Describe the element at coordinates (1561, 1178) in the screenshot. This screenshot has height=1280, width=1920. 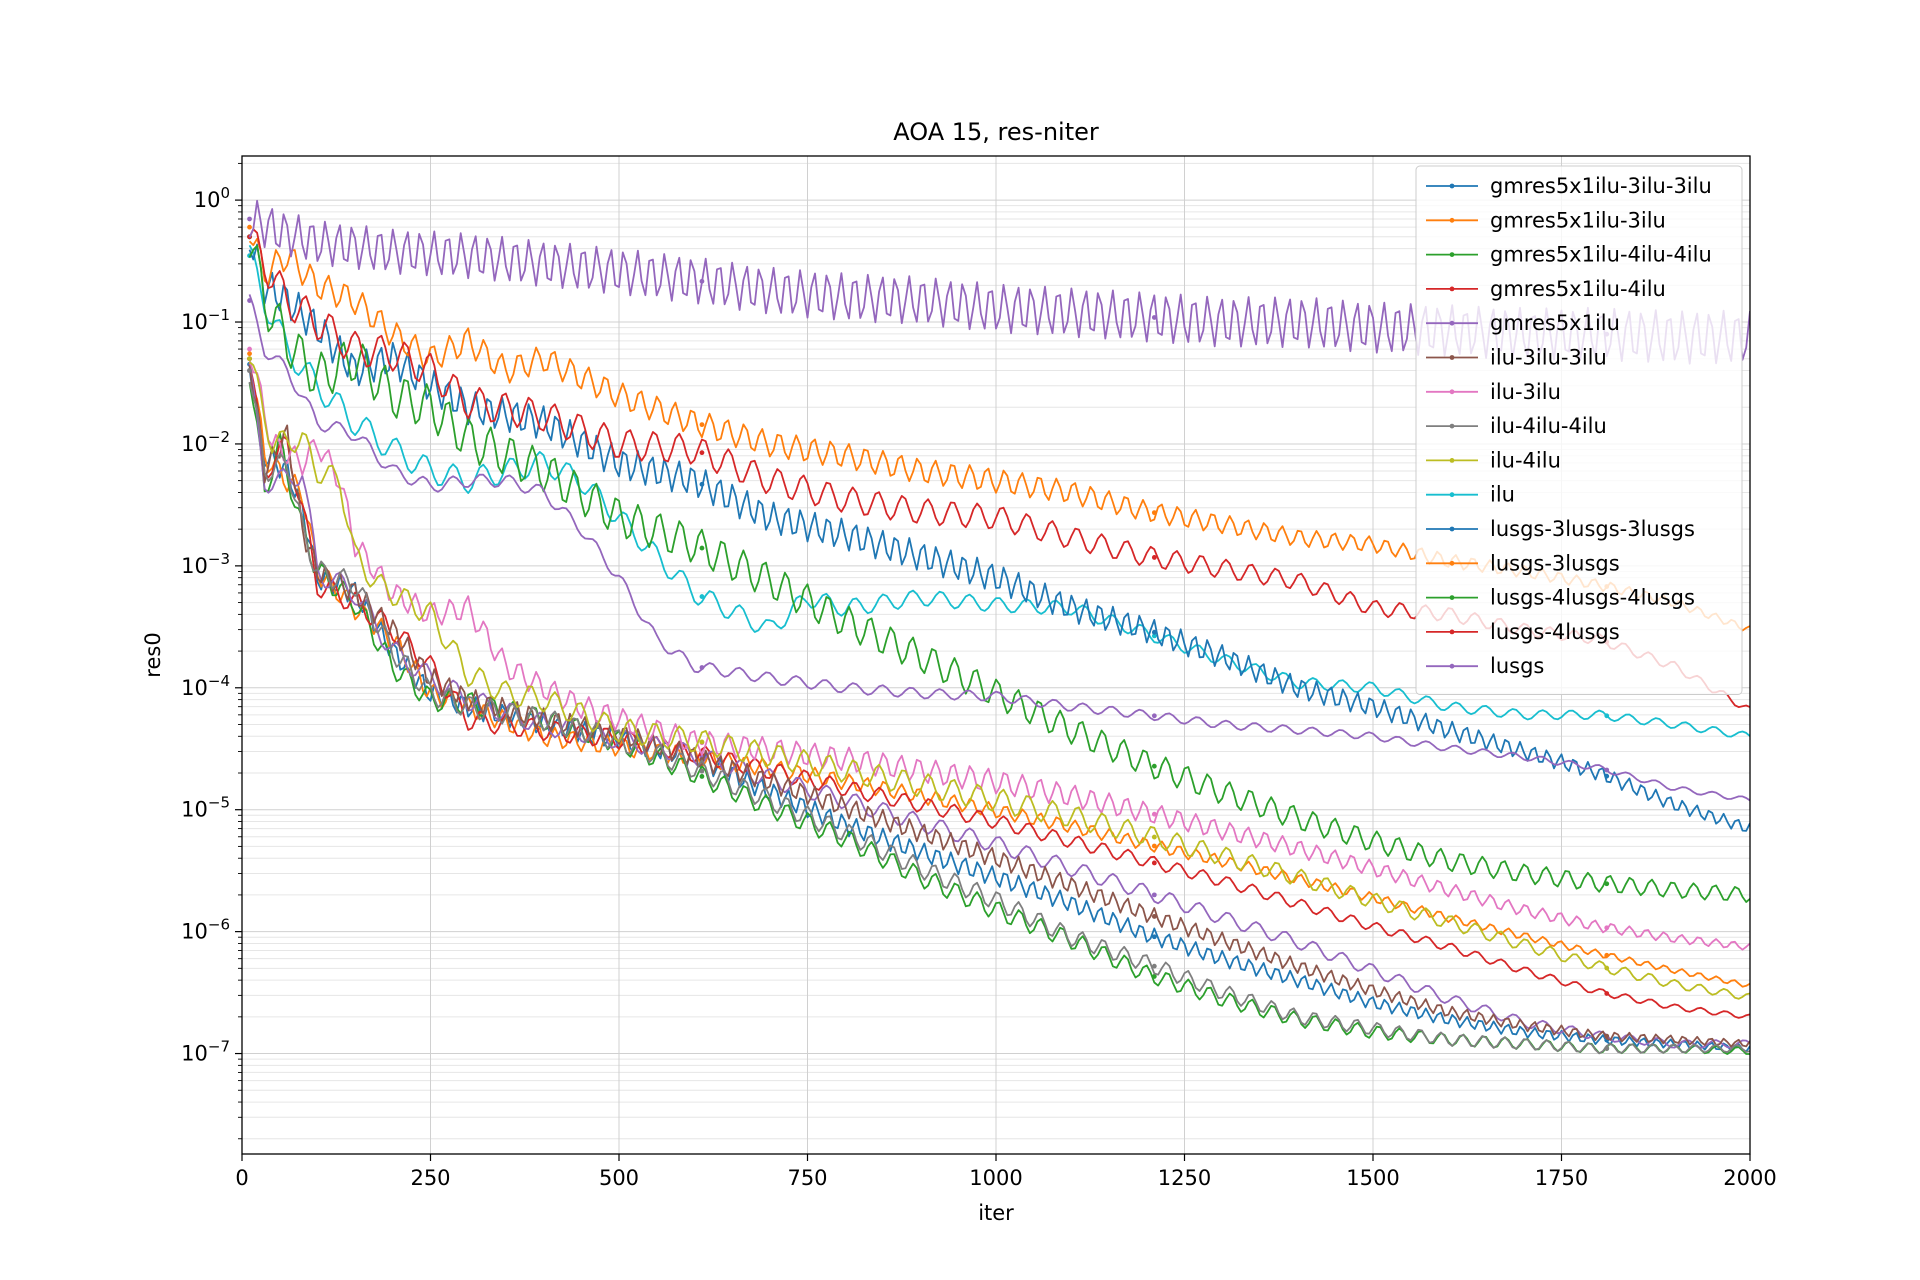
I see `x-tick-label: 1750` at that location.